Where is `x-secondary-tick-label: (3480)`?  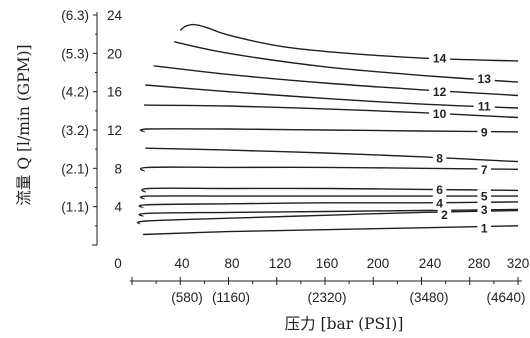 x-secondary-tick-label: (3480) is located at coordinates (428, 297).